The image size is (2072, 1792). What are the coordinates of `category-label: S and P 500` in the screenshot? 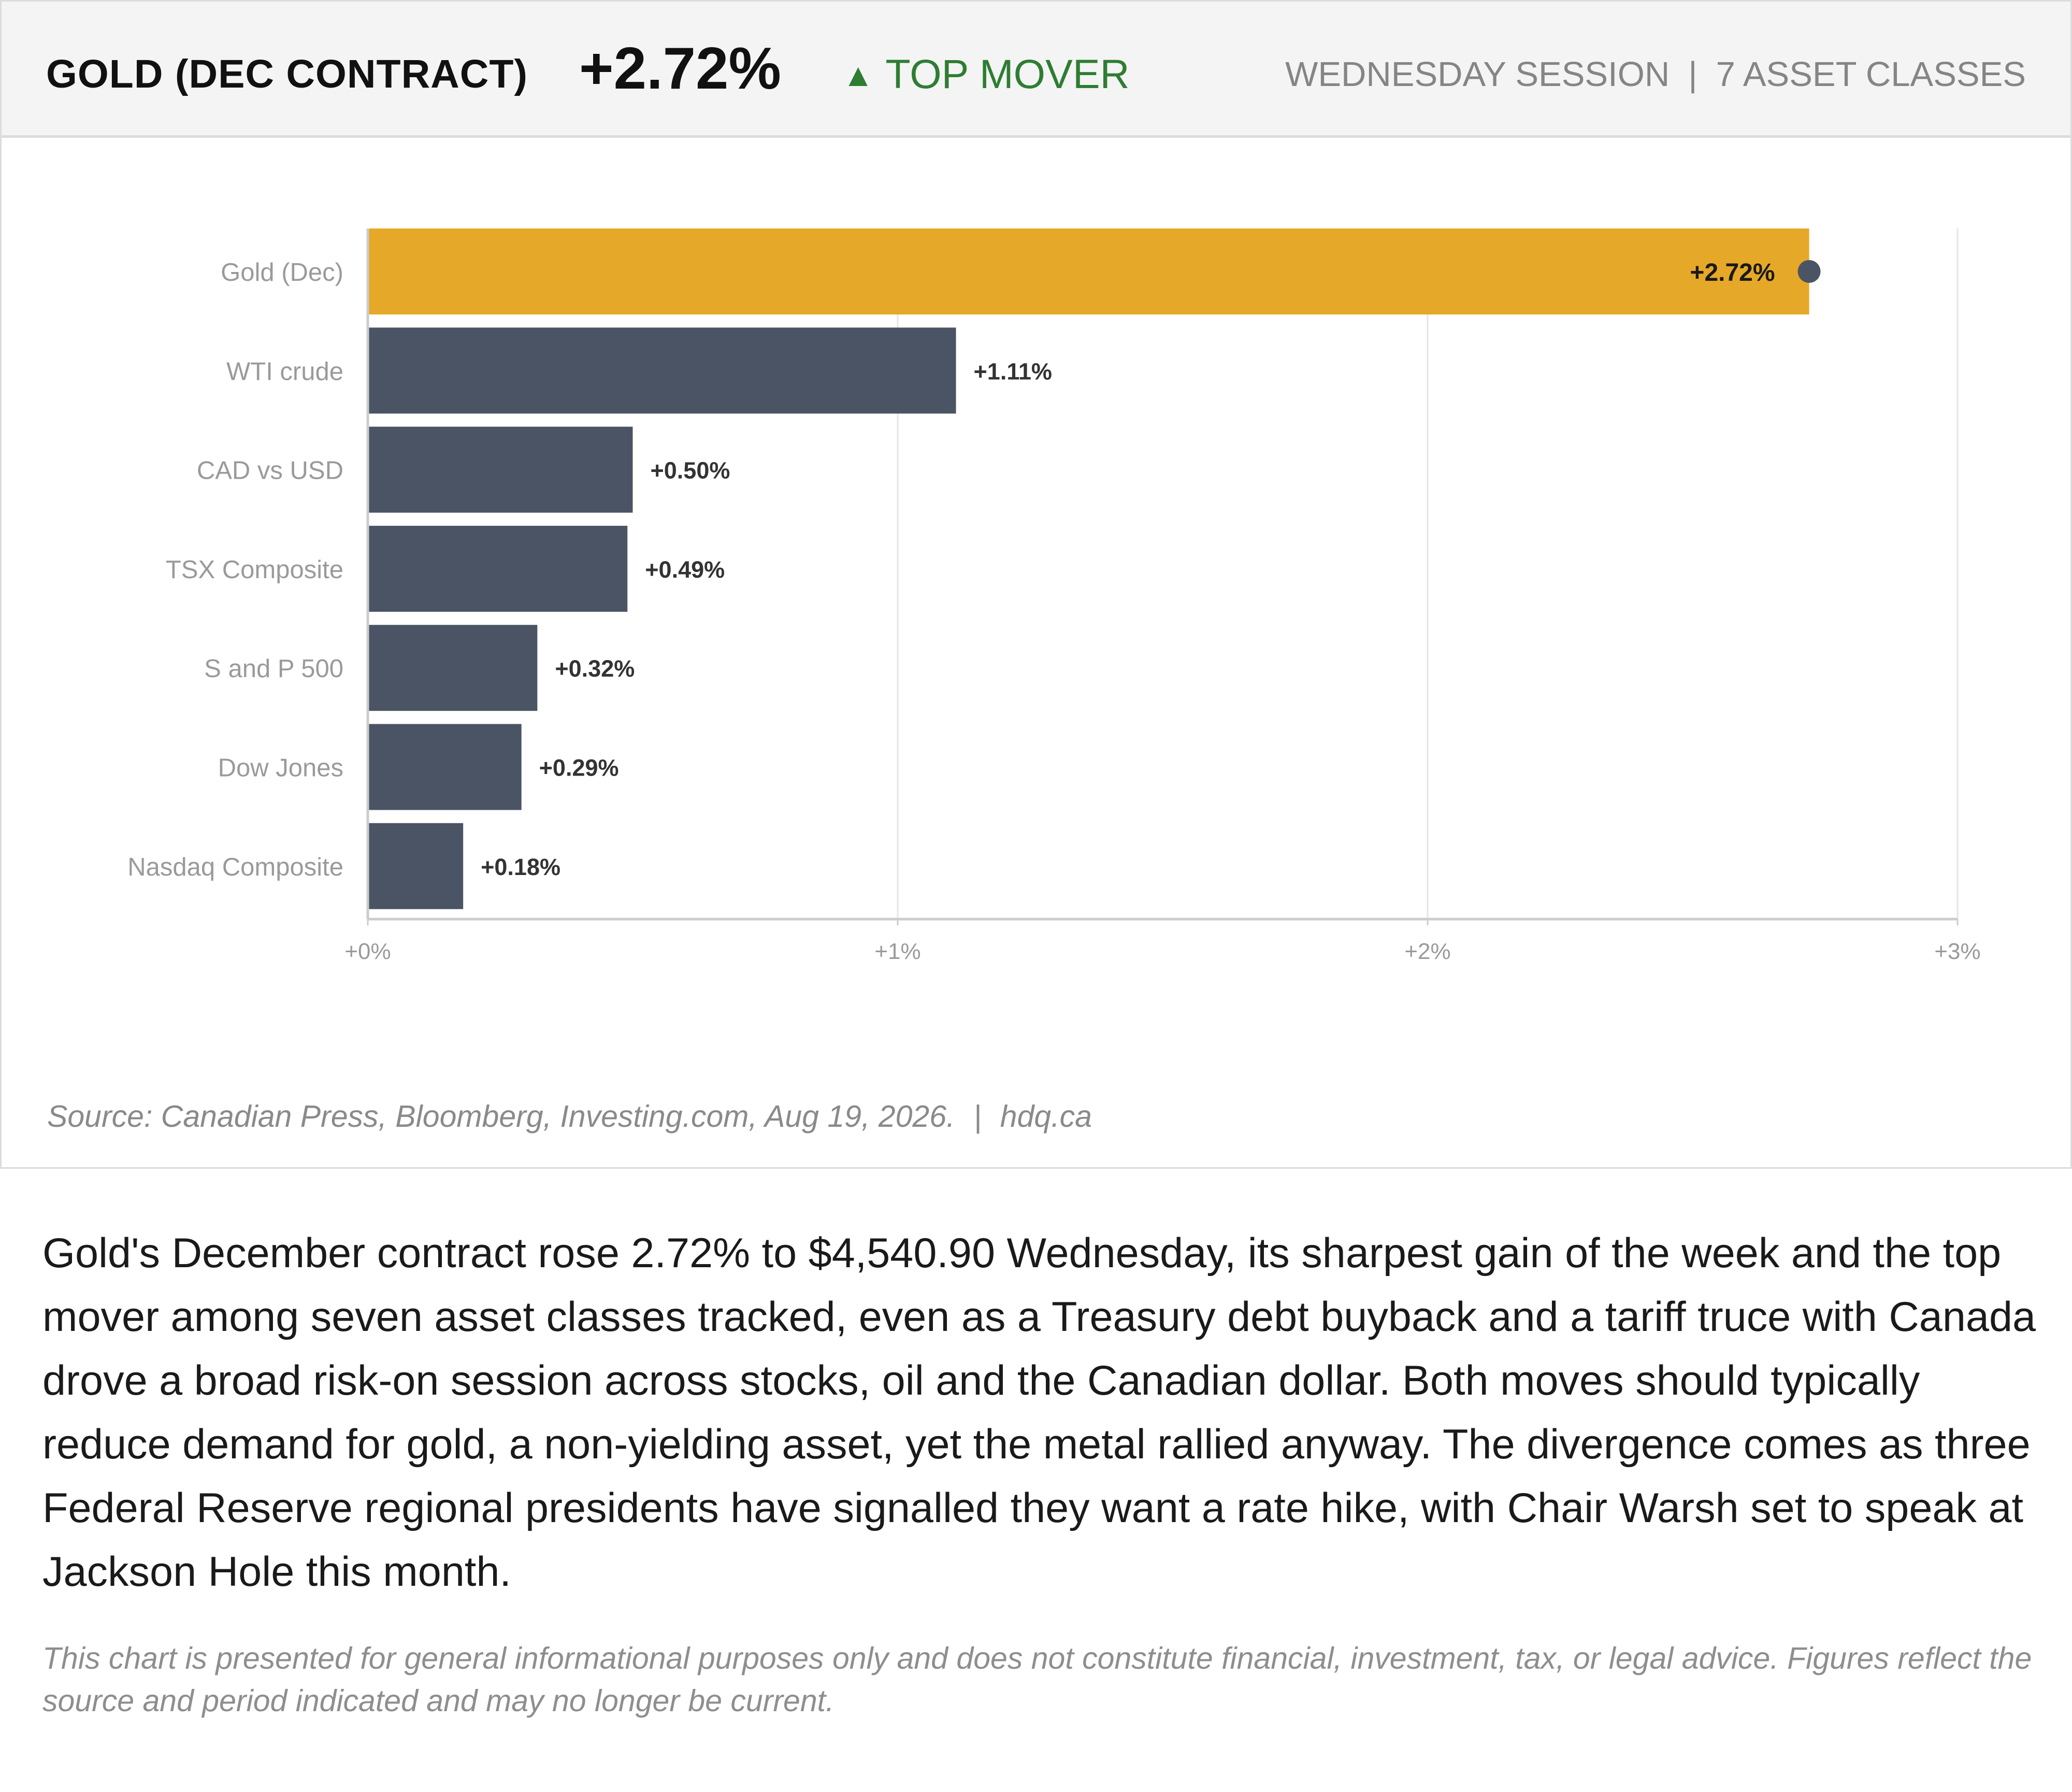 It's located at (273, 669).